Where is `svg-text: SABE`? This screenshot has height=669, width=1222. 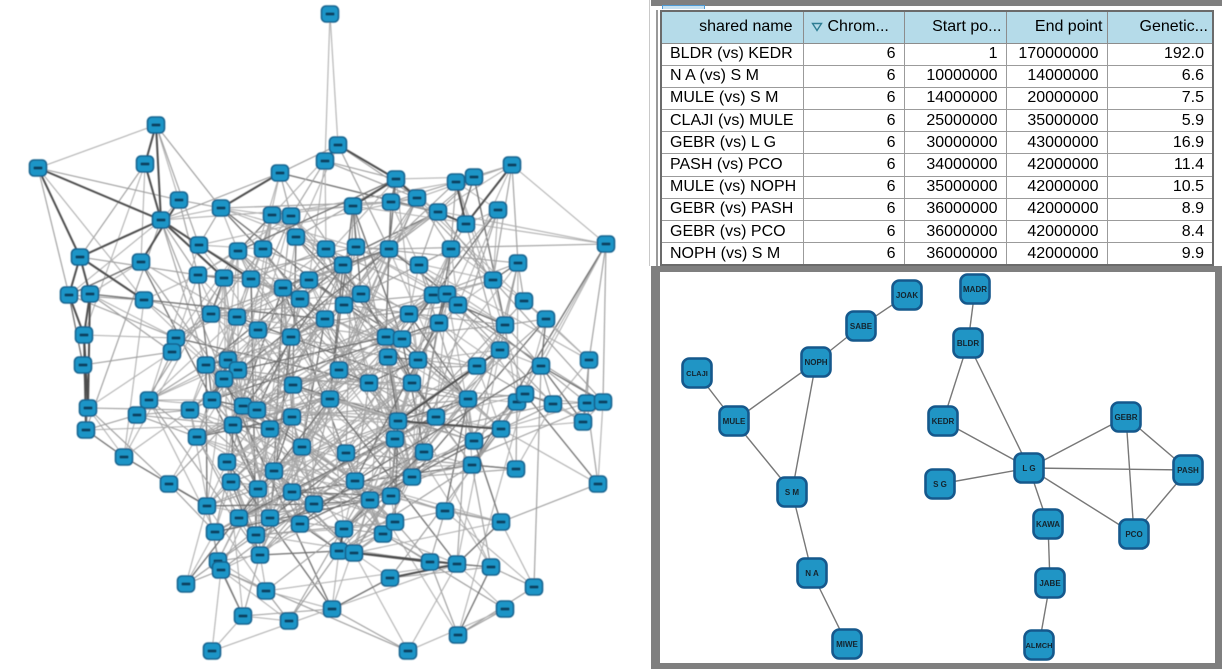
svg-text: SABE is located at coordinates (861, 326).